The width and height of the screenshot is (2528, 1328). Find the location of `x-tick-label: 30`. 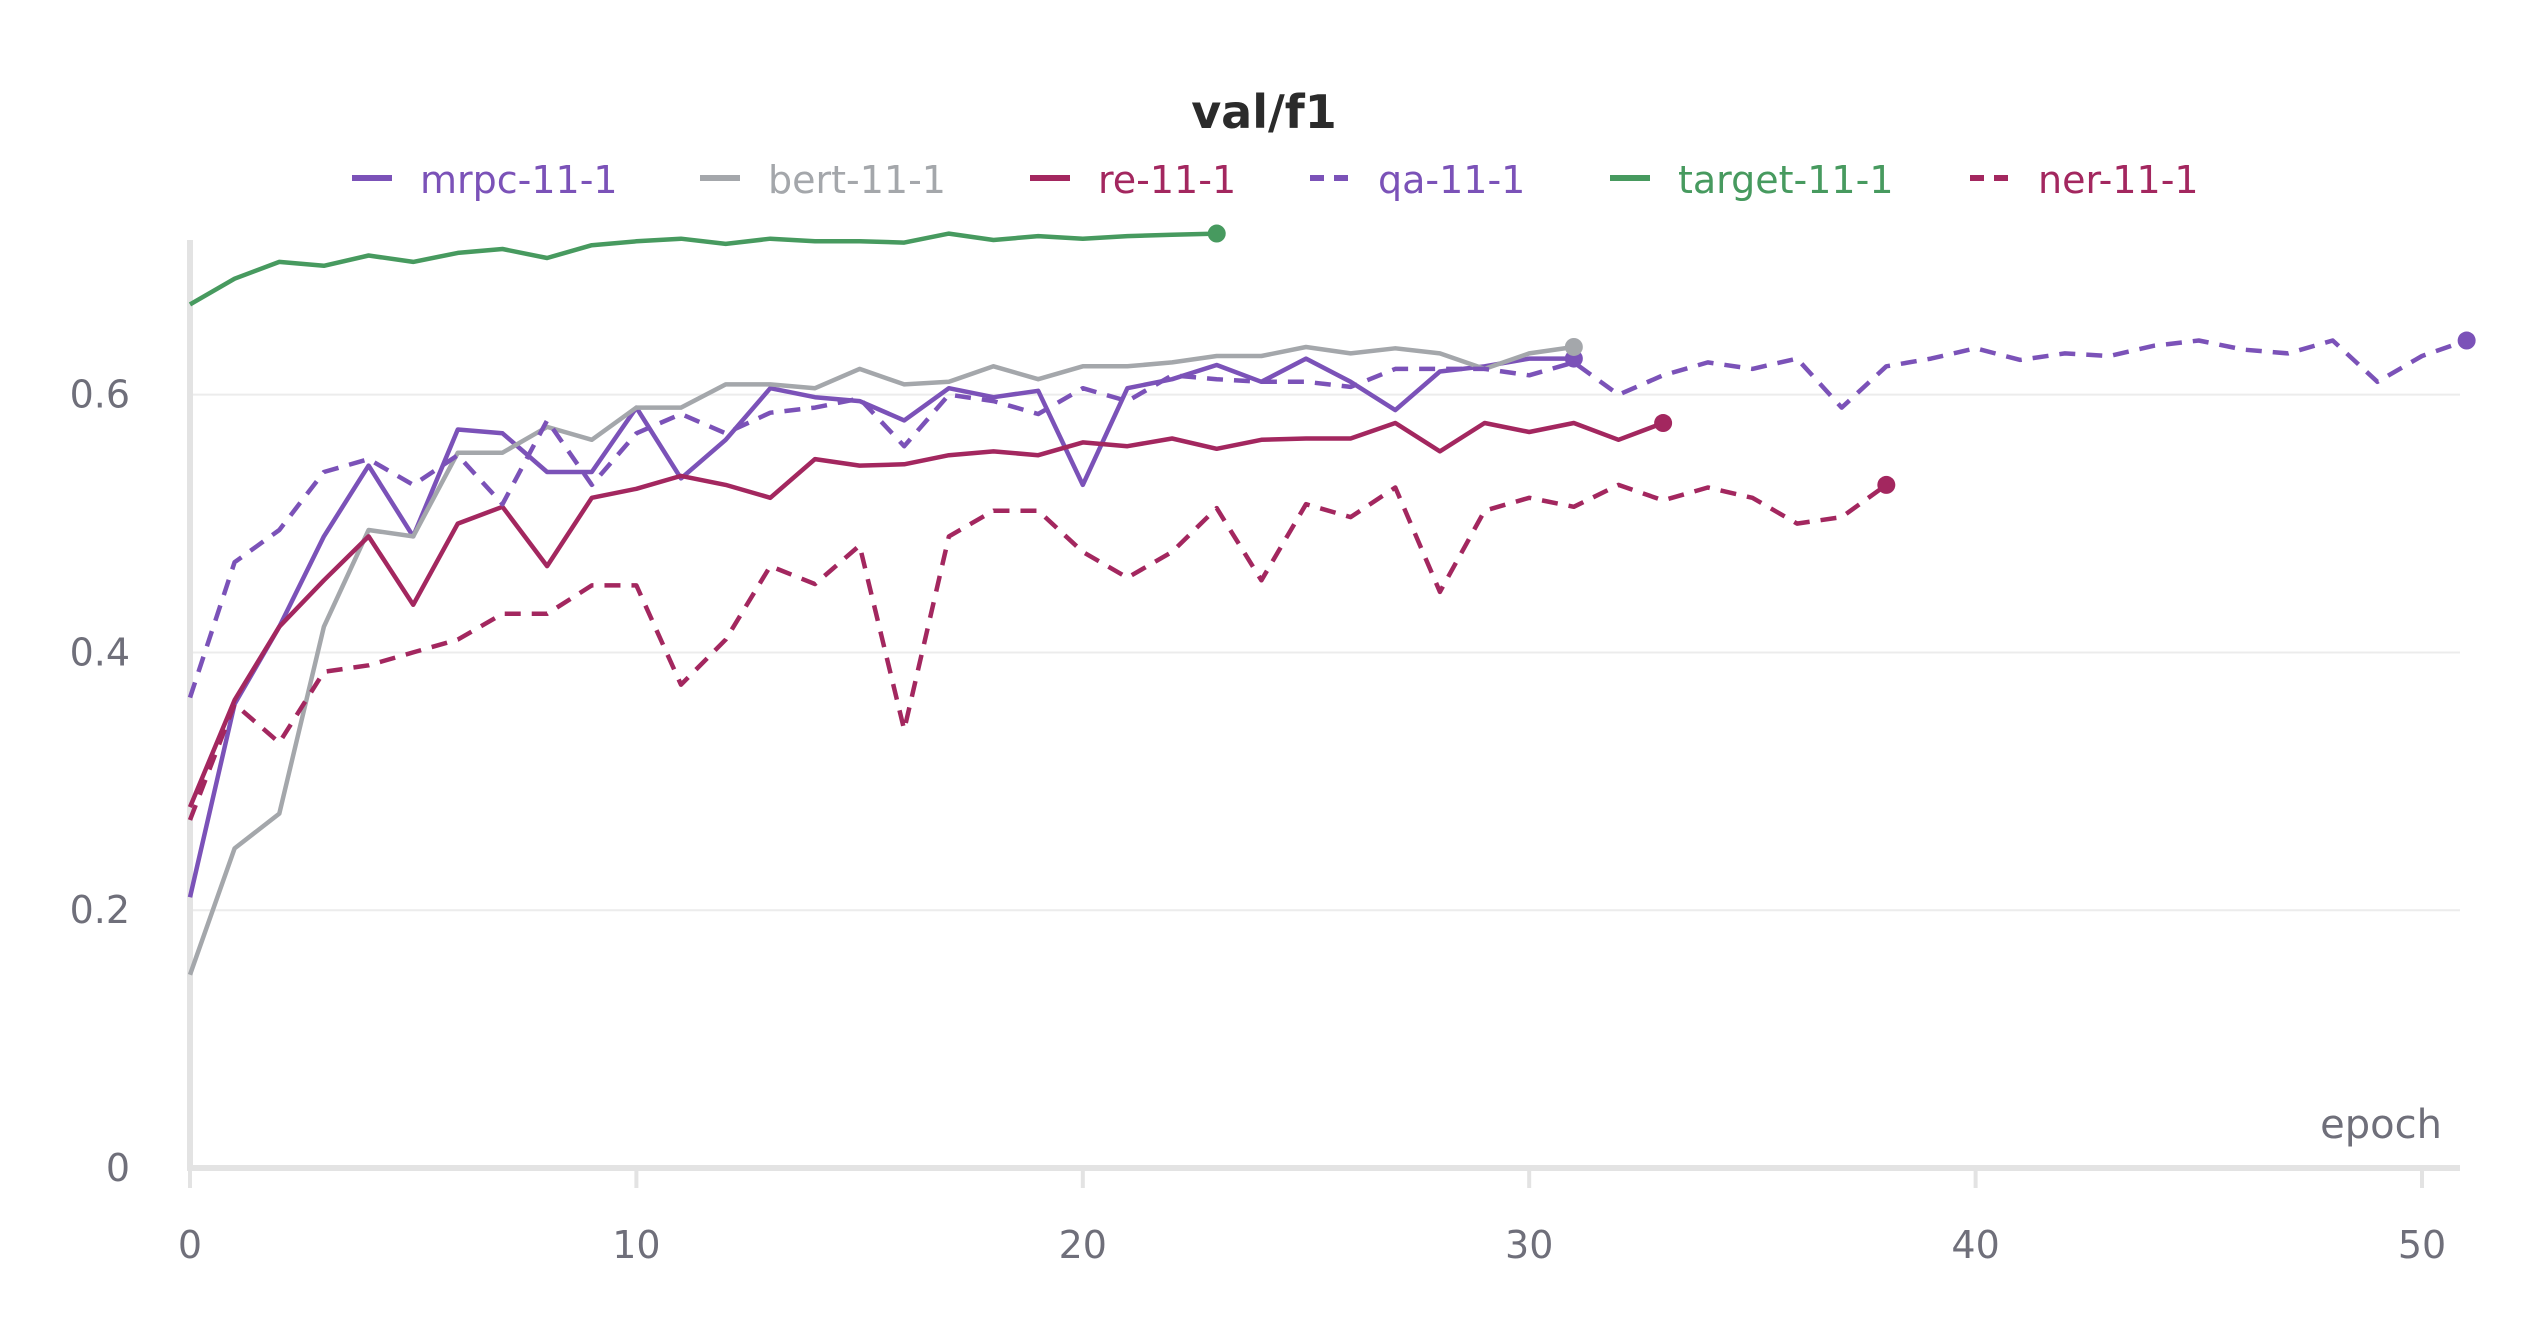

x-tick-label: 30 is located at coordinates (1529, 1245).